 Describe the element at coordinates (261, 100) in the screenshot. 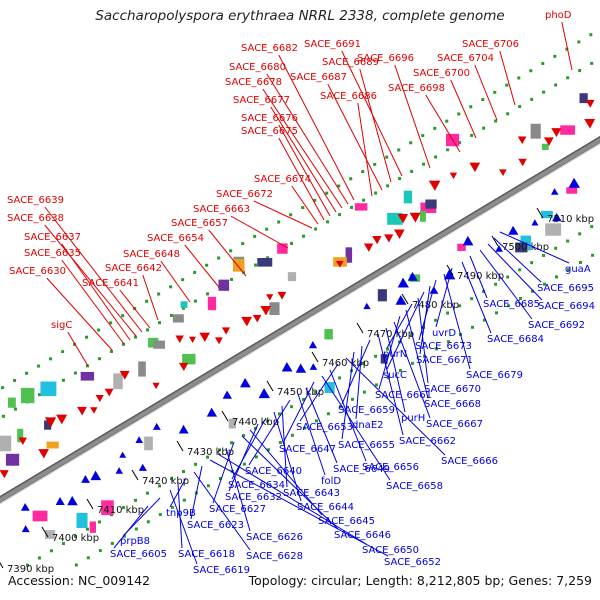

I see `forward-gene-label: SACE_6677` at that location.